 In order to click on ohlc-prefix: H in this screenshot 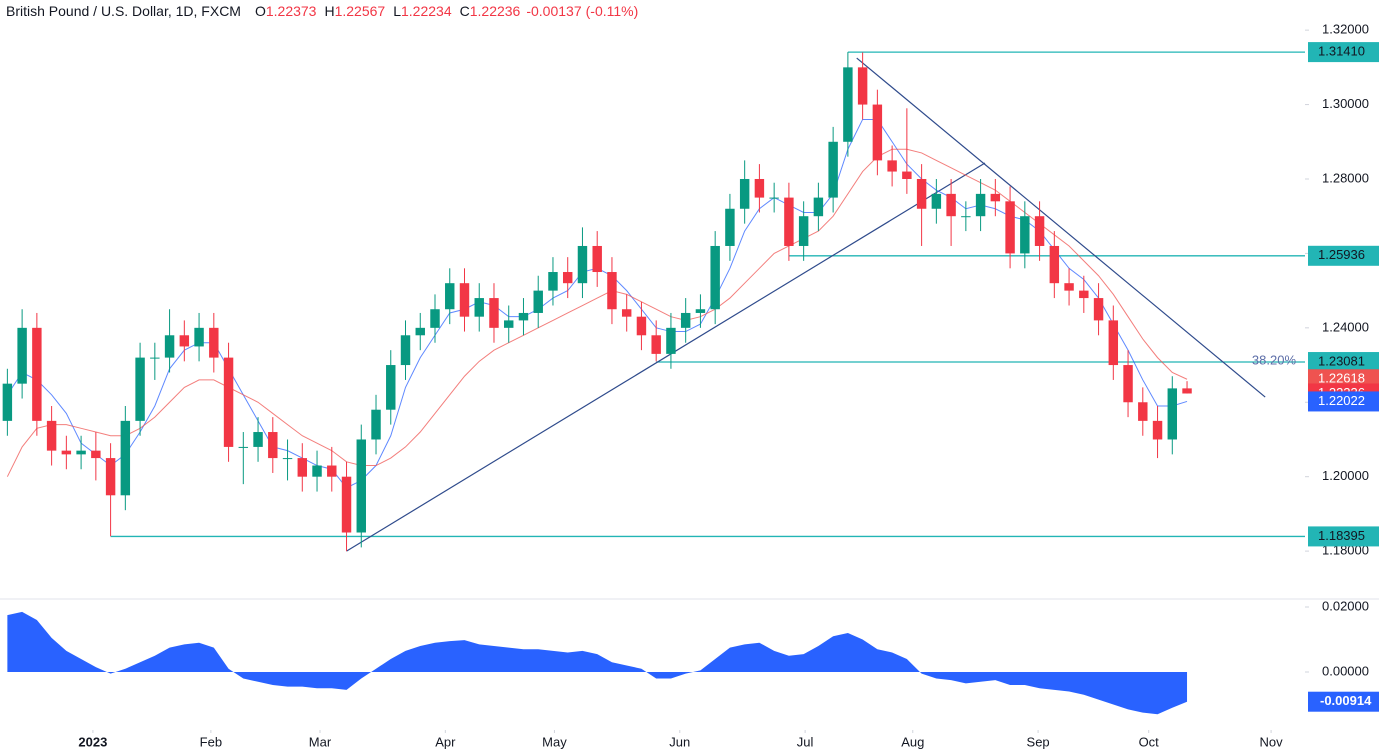, I will do `click(329, 11)`.